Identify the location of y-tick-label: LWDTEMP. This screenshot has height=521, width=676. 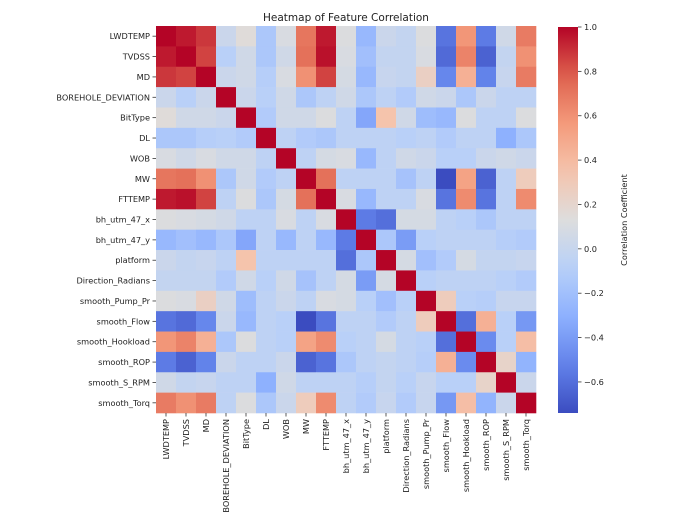
(130, 36).